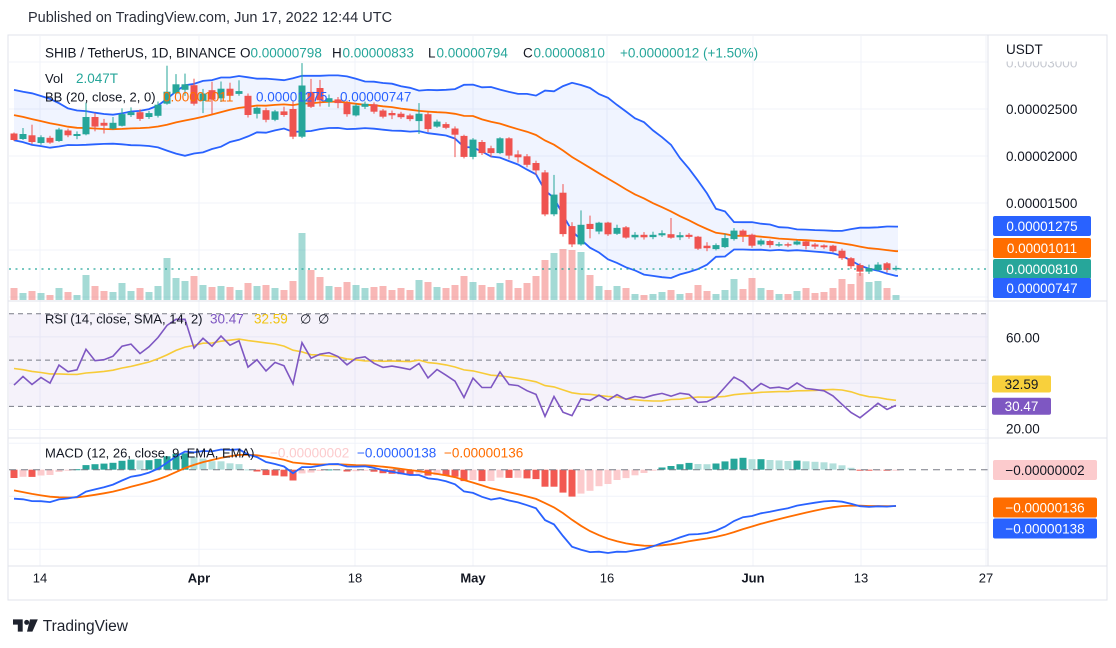  I want to click on svg-text: 16, so click(607, 578).